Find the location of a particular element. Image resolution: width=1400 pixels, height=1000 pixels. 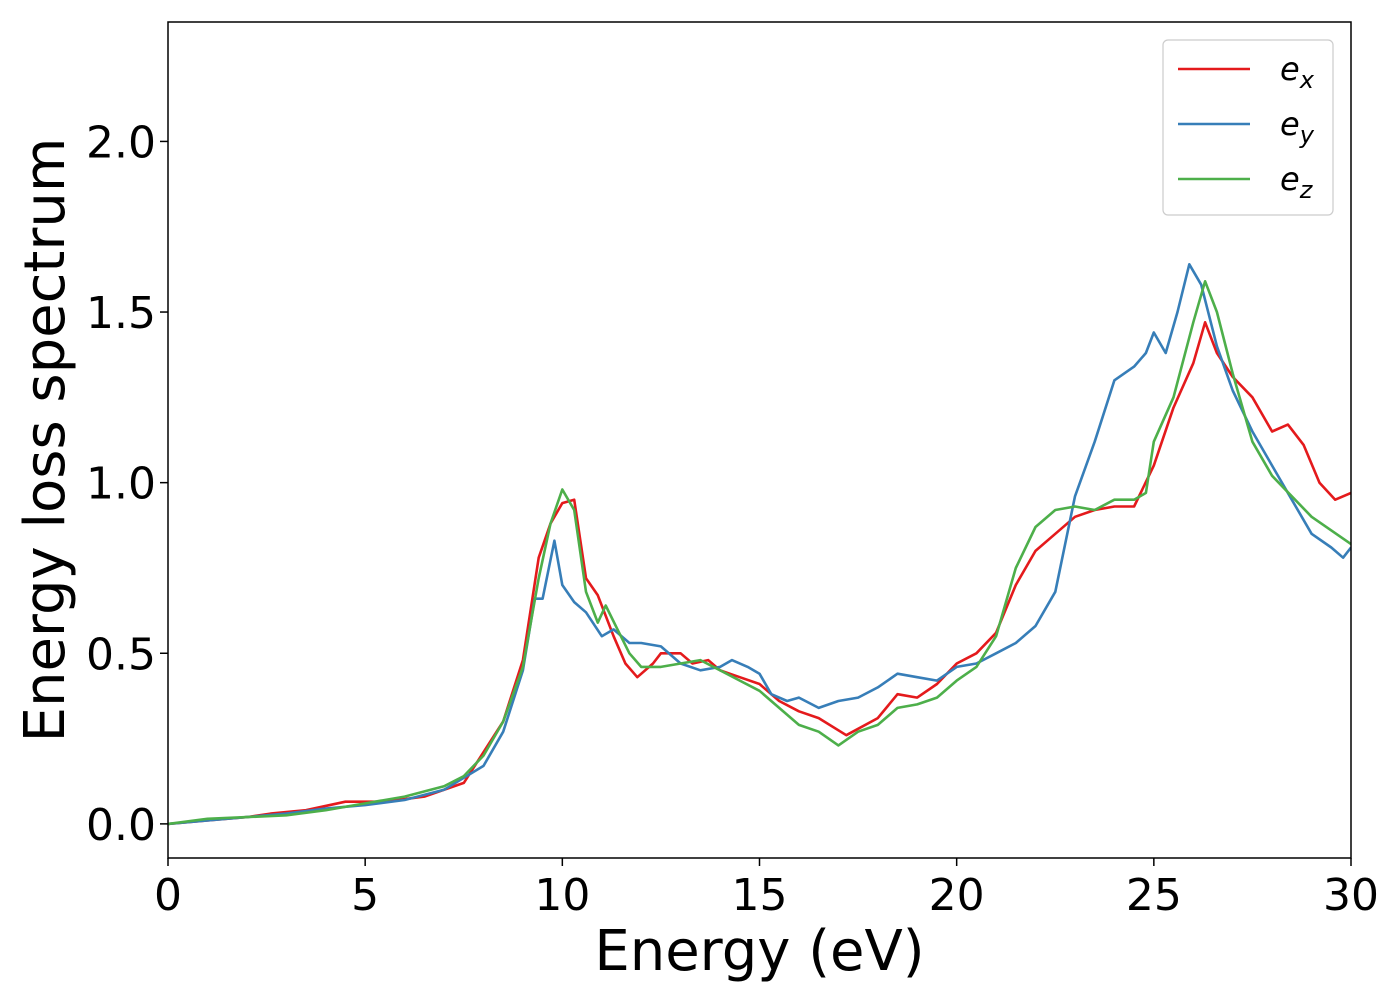

y-tick-label: 2.0 is located at coordinates (121, 142).